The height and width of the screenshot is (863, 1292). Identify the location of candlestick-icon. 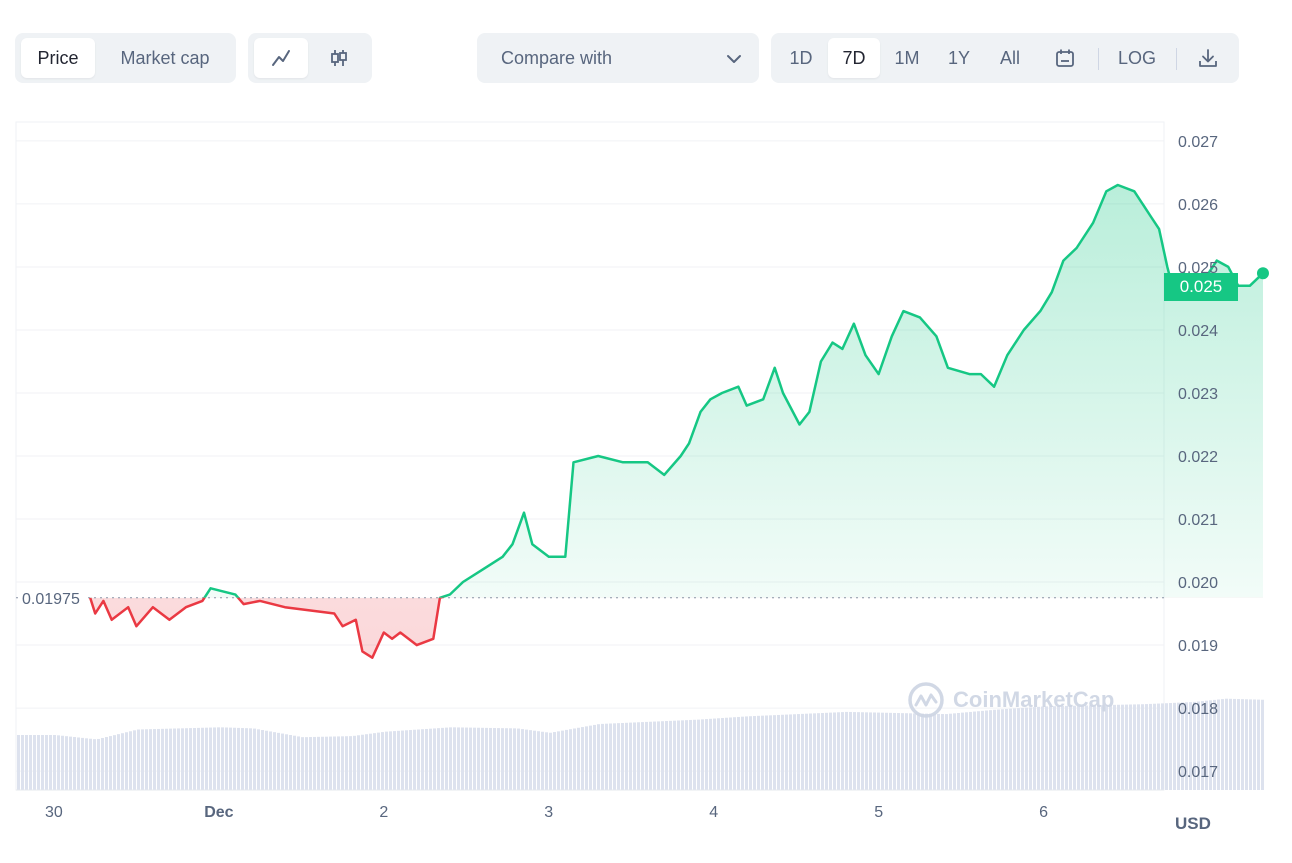
(339, 58).